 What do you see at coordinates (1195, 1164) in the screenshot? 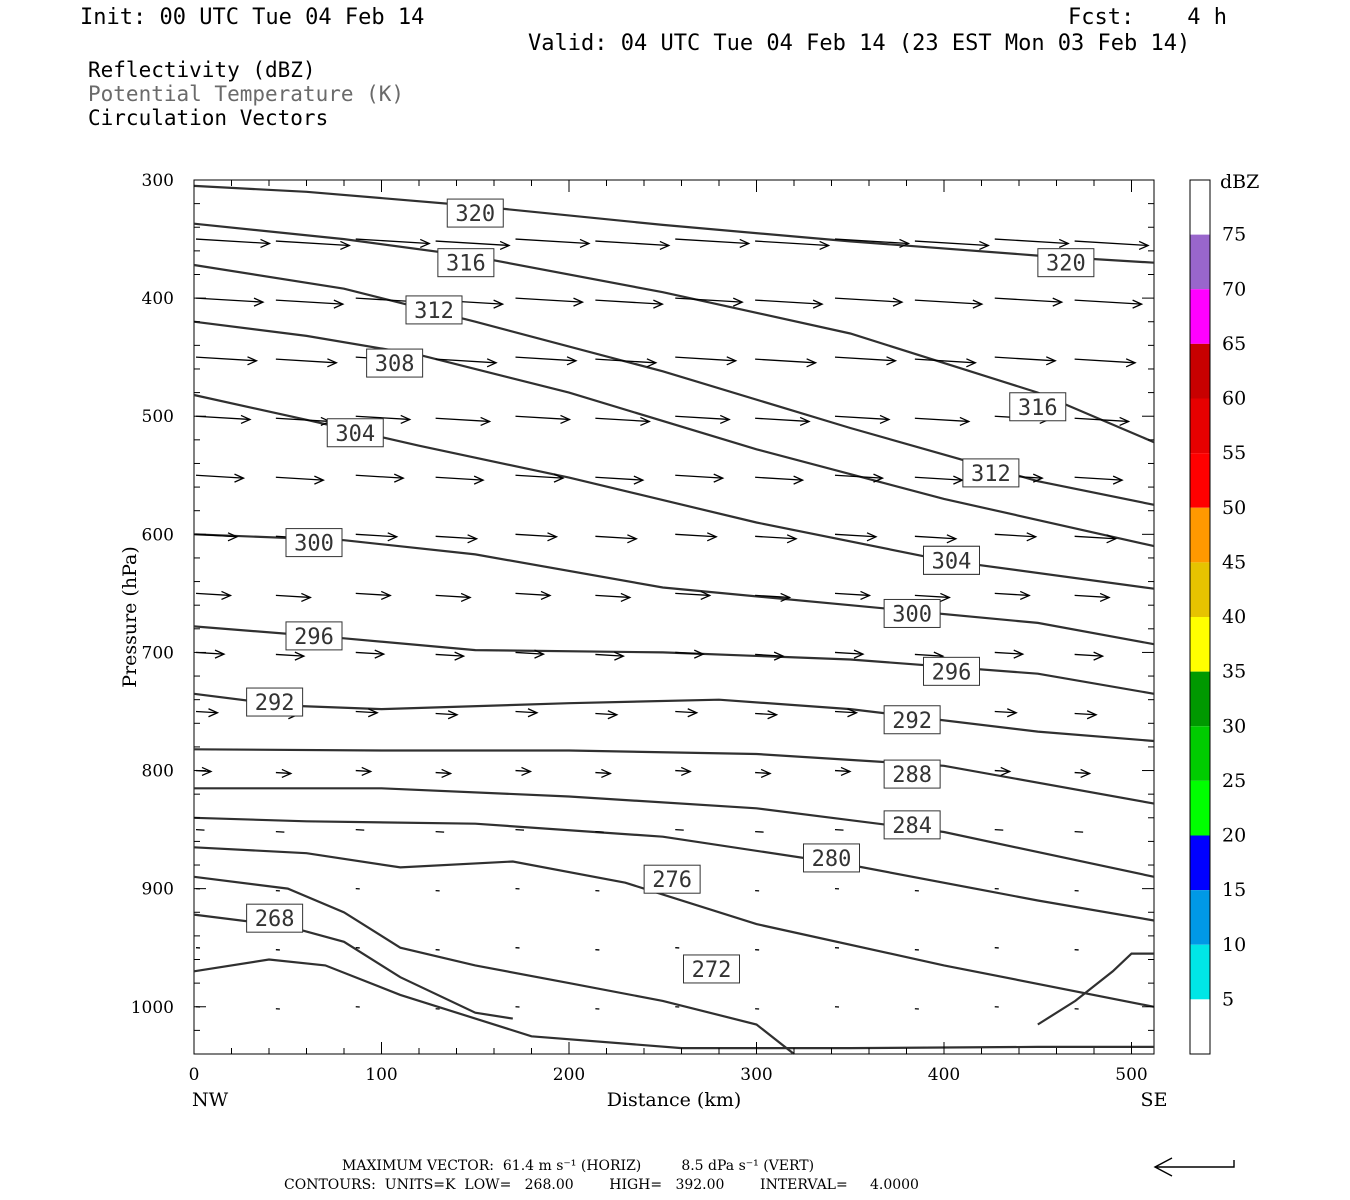
I see `reference-vector` at bounding box center [1195, 1164].